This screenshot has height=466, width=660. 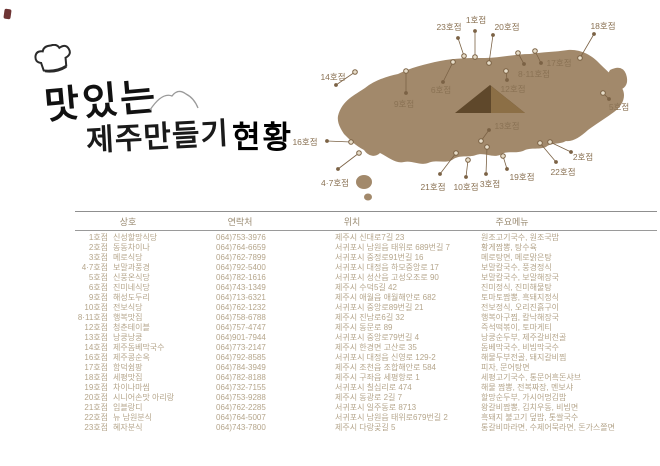 I want to click on branch-no-cell: 23호점, so click(x=96, y=427).